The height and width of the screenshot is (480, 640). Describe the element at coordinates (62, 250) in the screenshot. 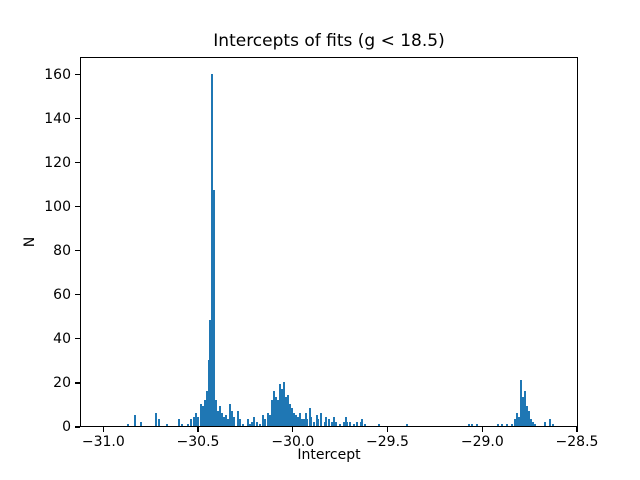

I see `y-tick-label: 80` at that location.